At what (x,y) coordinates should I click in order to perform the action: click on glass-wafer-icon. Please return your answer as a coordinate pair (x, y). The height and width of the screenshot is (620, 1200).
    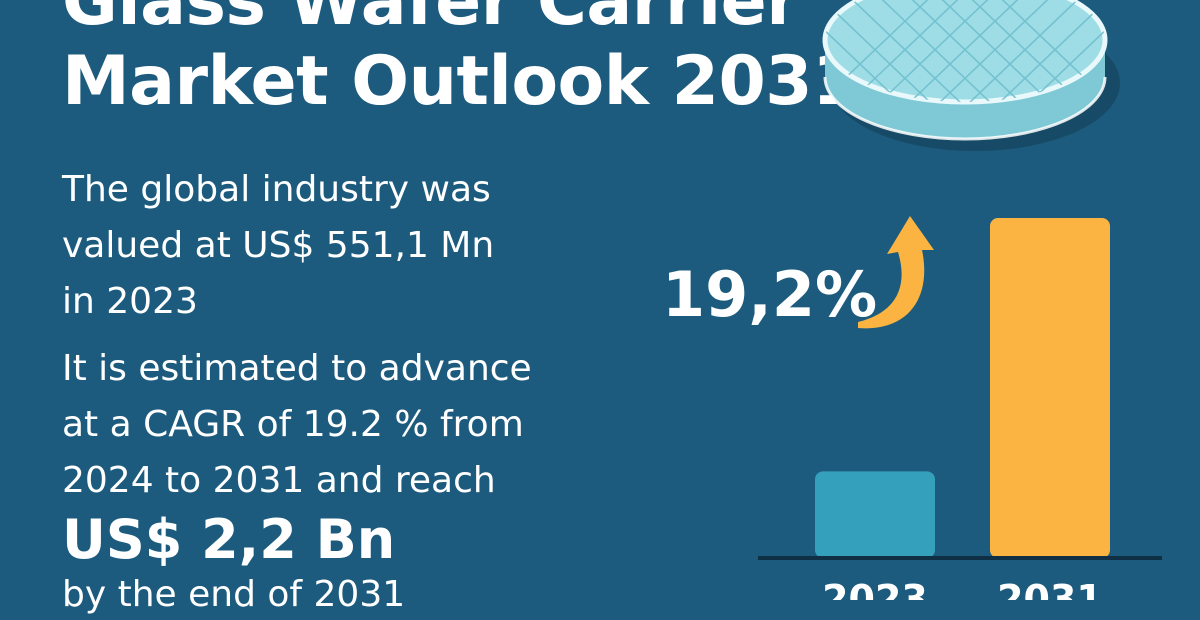
    Looking at the image, I should click on (971, 75).